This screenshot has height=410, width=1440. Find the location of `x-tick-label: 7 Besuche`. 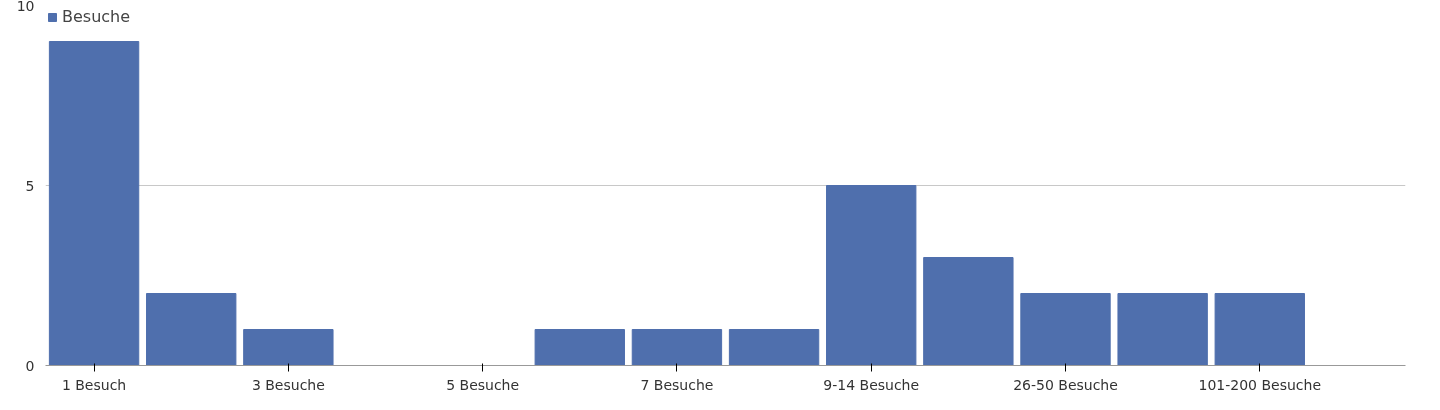

x-tick-label: 7 Besuche is located at coordinates (677, 384).